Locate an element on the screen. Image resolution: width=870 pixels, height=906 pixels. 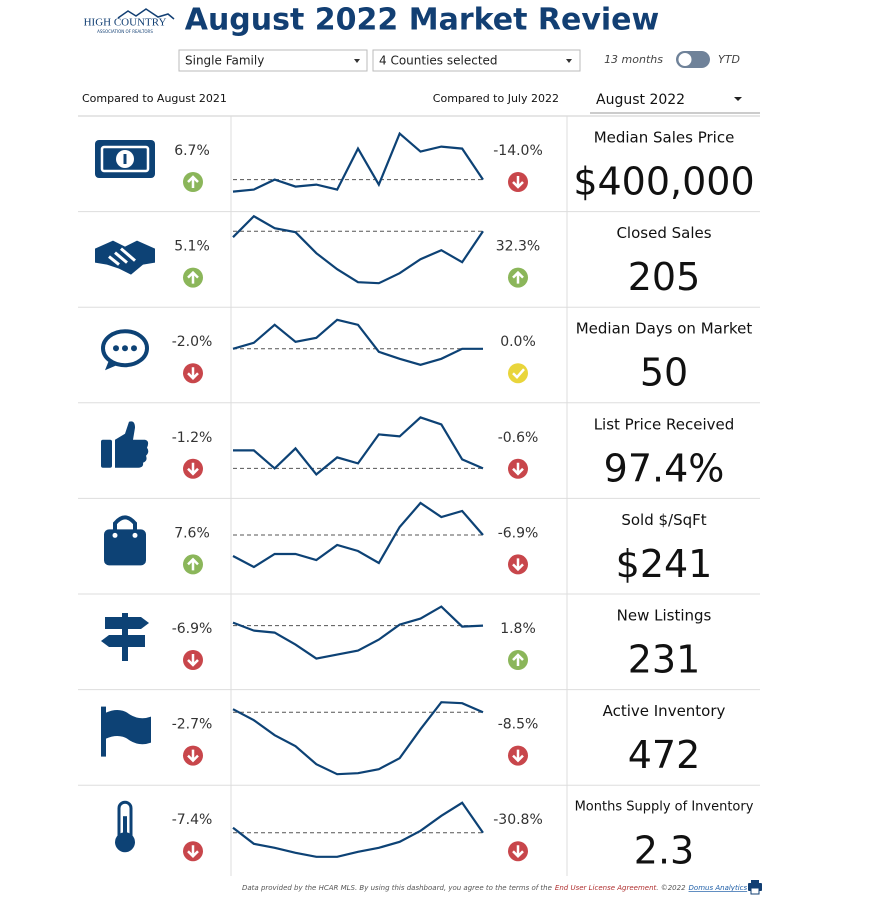
company-link: Domus Analytics is located at coordinates (718, 888).